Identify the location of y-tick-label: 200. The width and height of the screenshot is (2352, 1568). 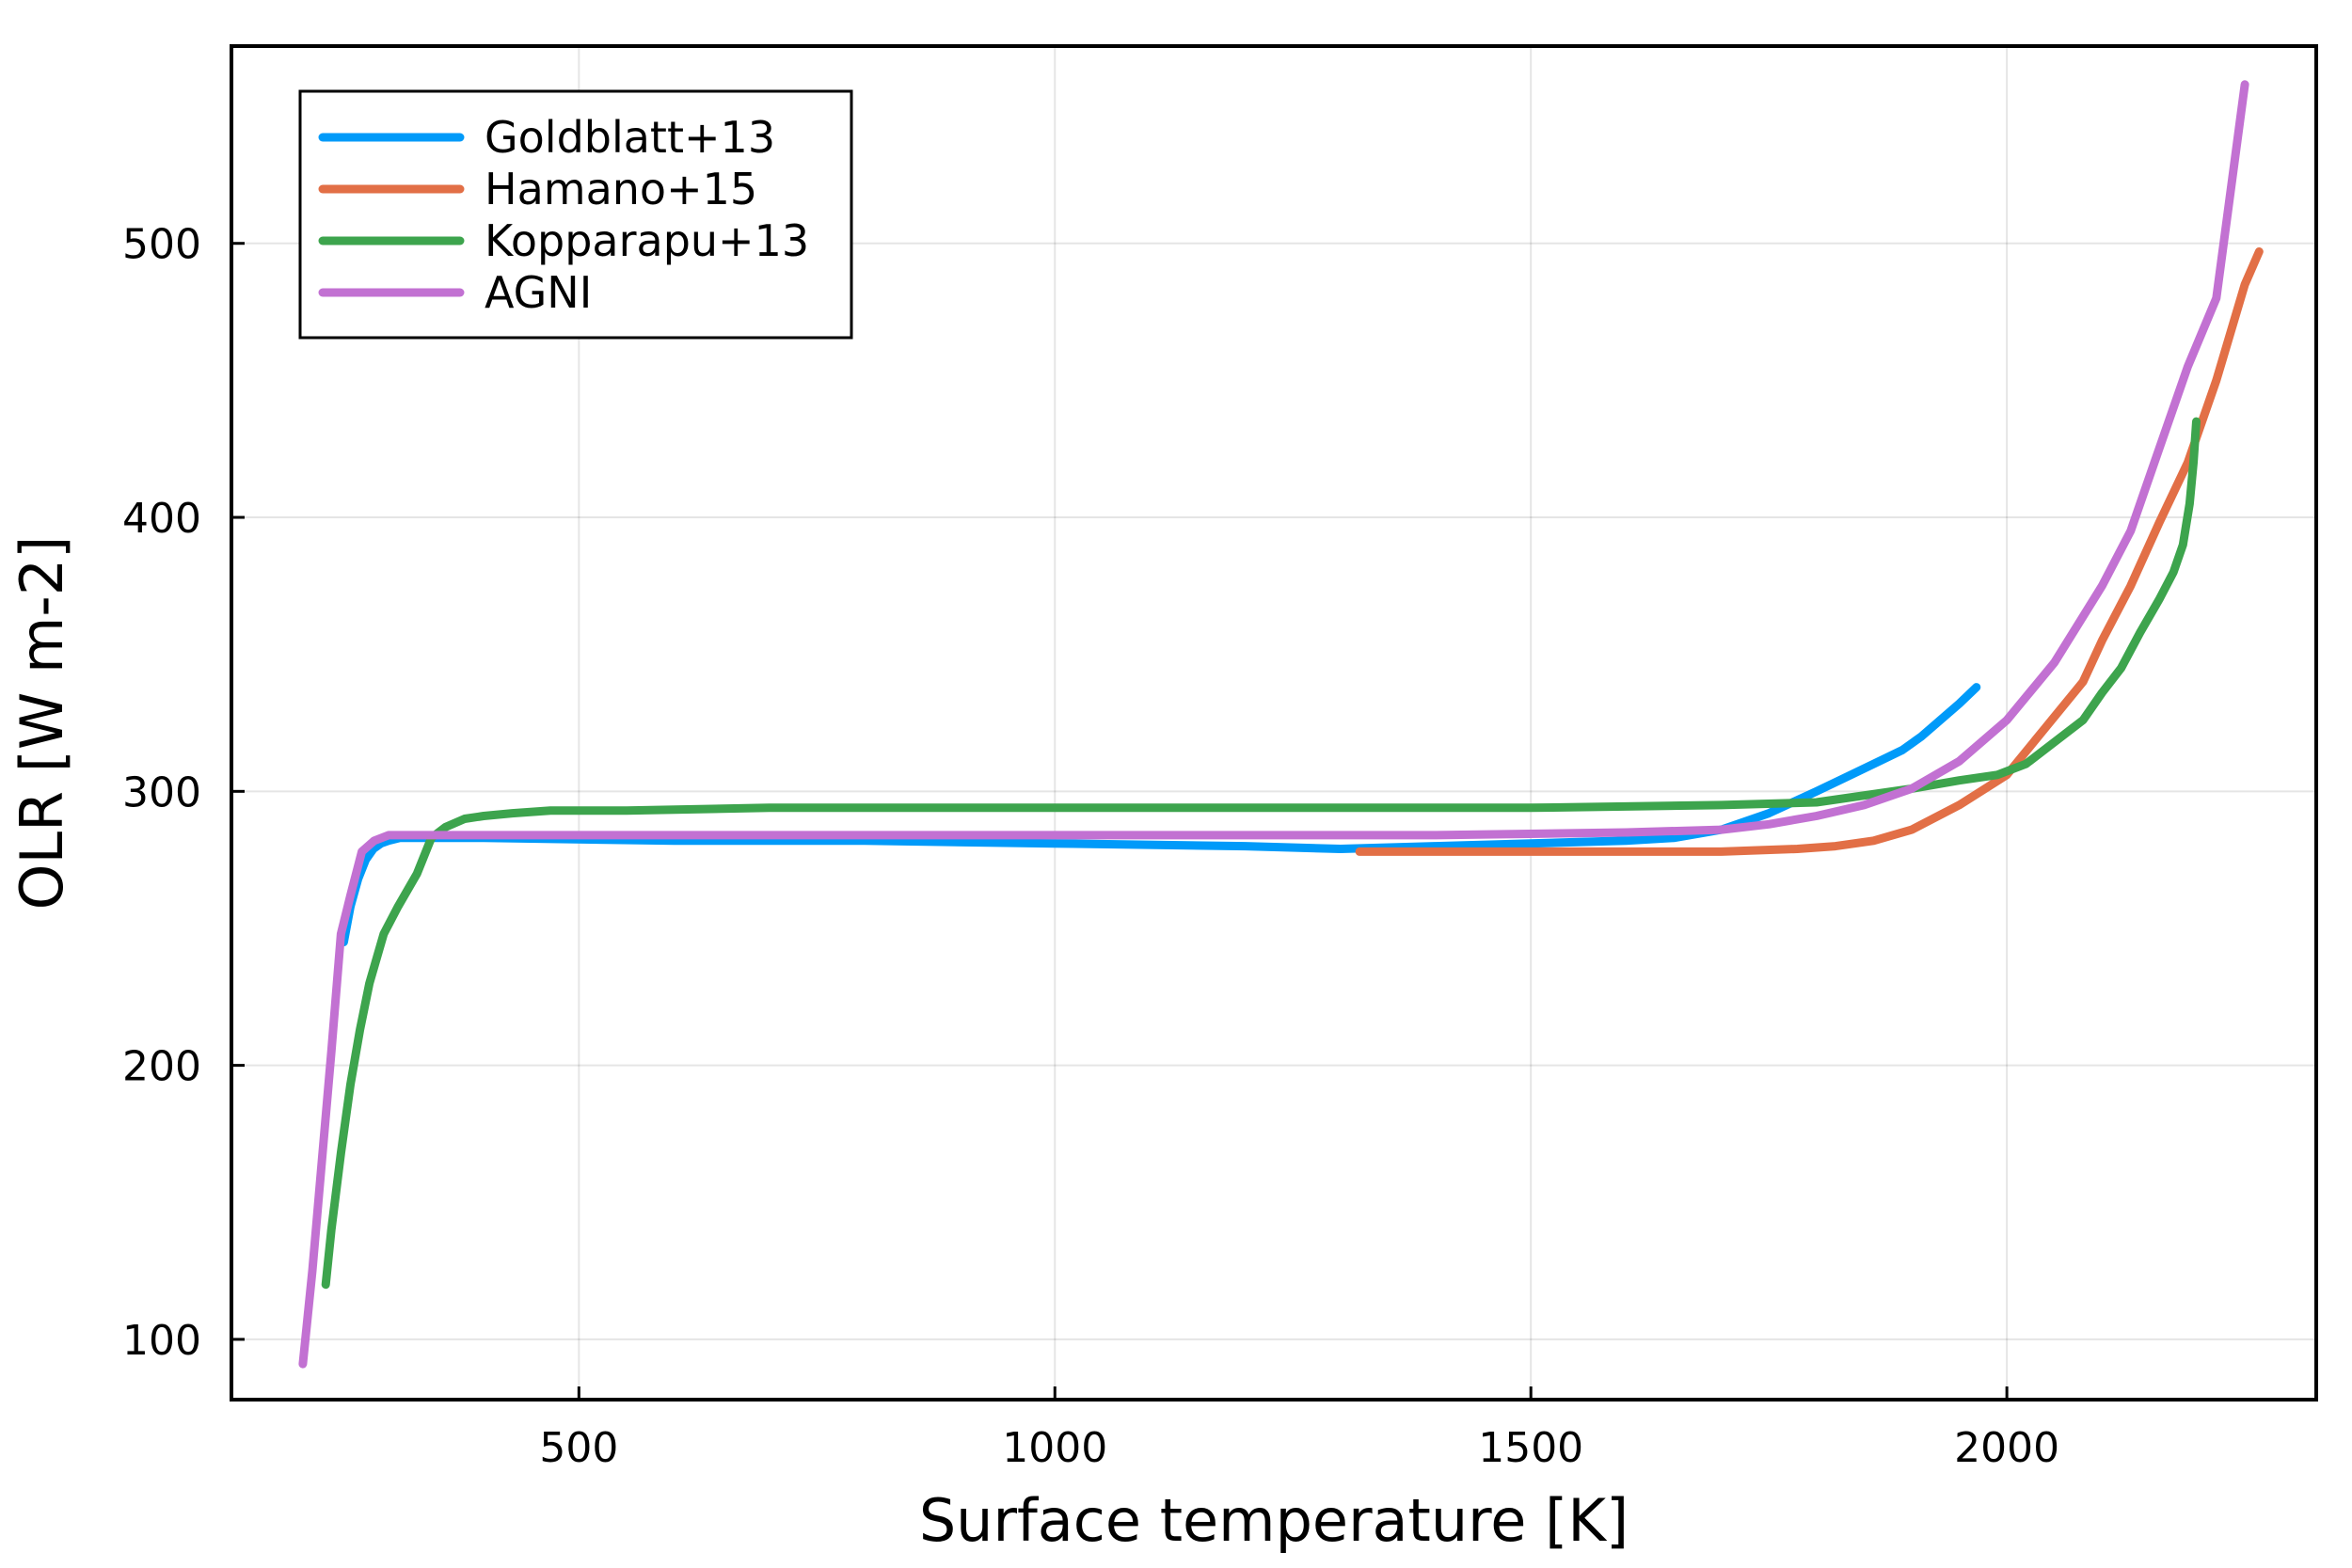
(161, 1067).